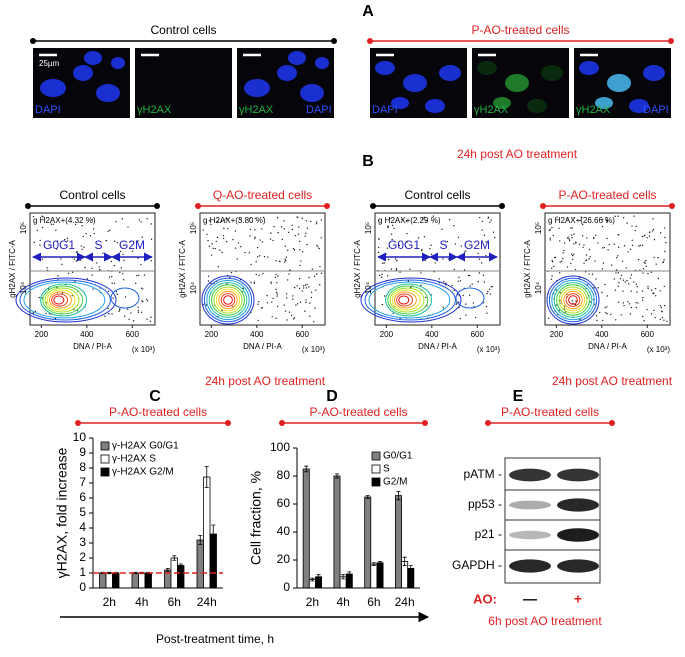  Describe the element at coordinates (530, 505) in the screenshot. I see `blot-band` at that location.